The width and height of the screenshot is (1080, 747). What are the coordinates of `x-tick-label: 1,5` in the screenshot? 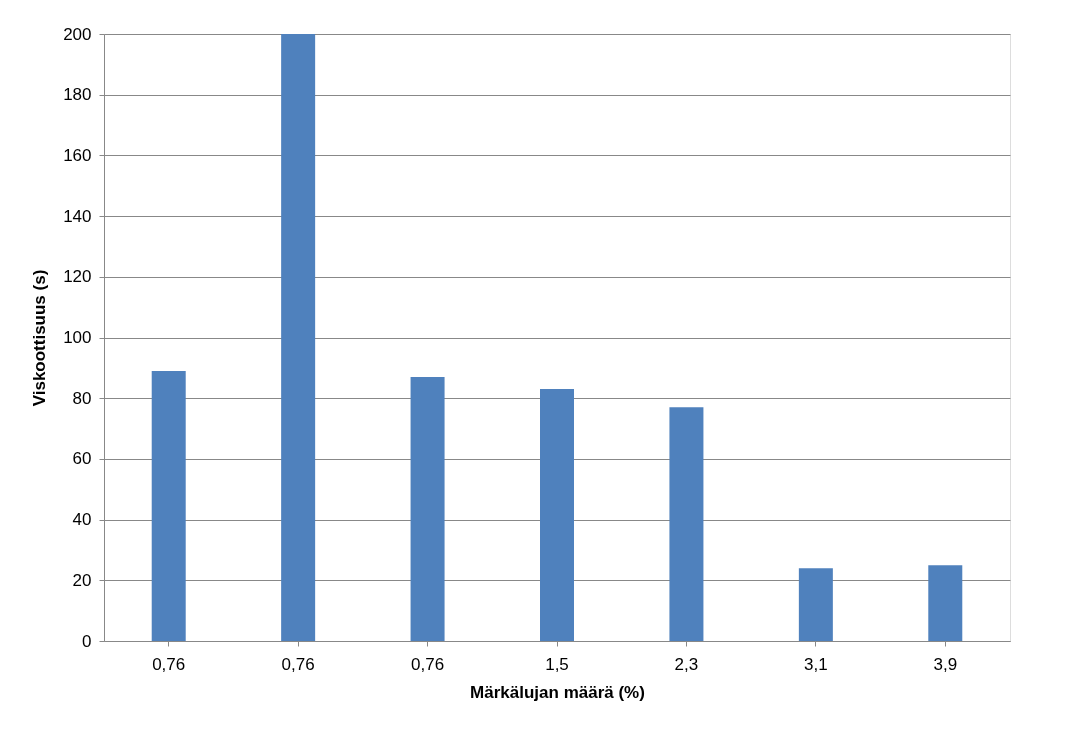 It's located at (557, 664).